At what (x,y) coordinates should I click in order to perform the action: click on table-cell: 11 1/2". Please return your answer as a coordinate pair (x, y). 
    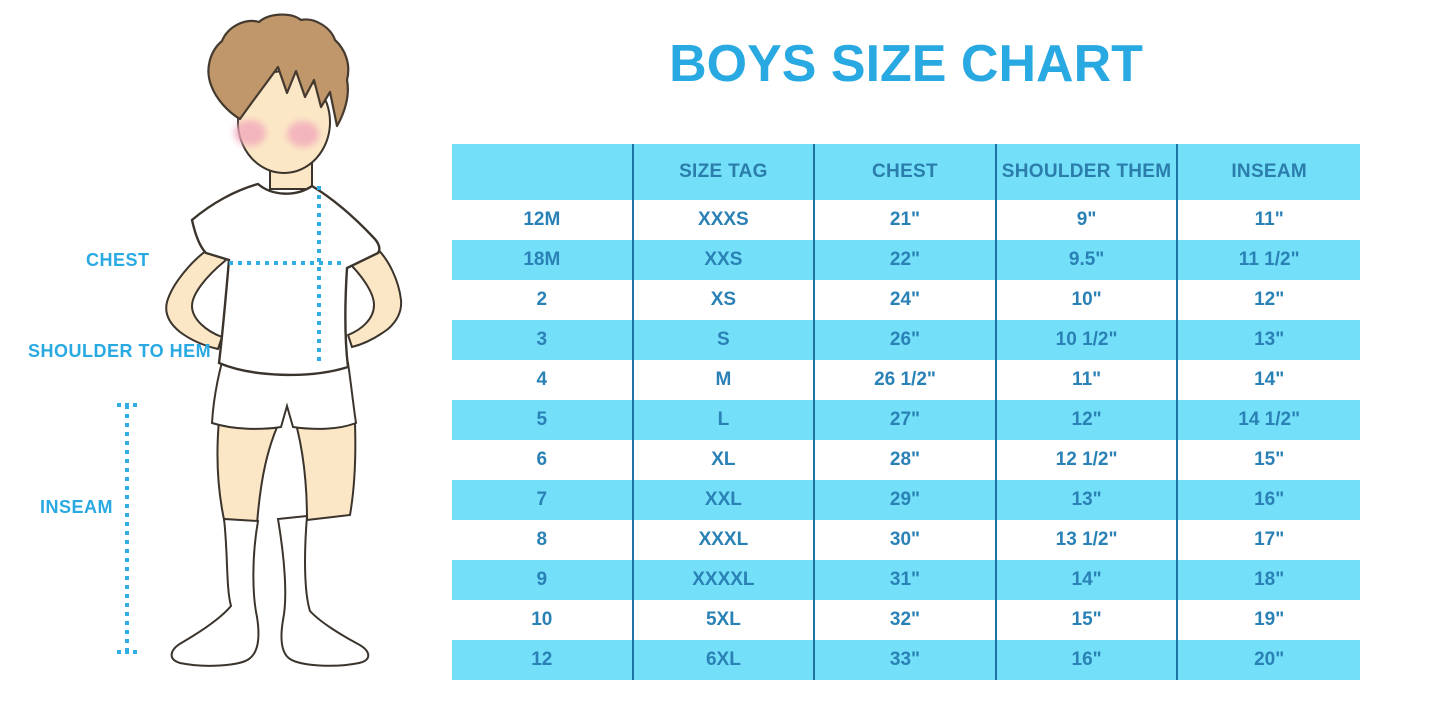
    Looking at the image, I should click on (1269, 259).